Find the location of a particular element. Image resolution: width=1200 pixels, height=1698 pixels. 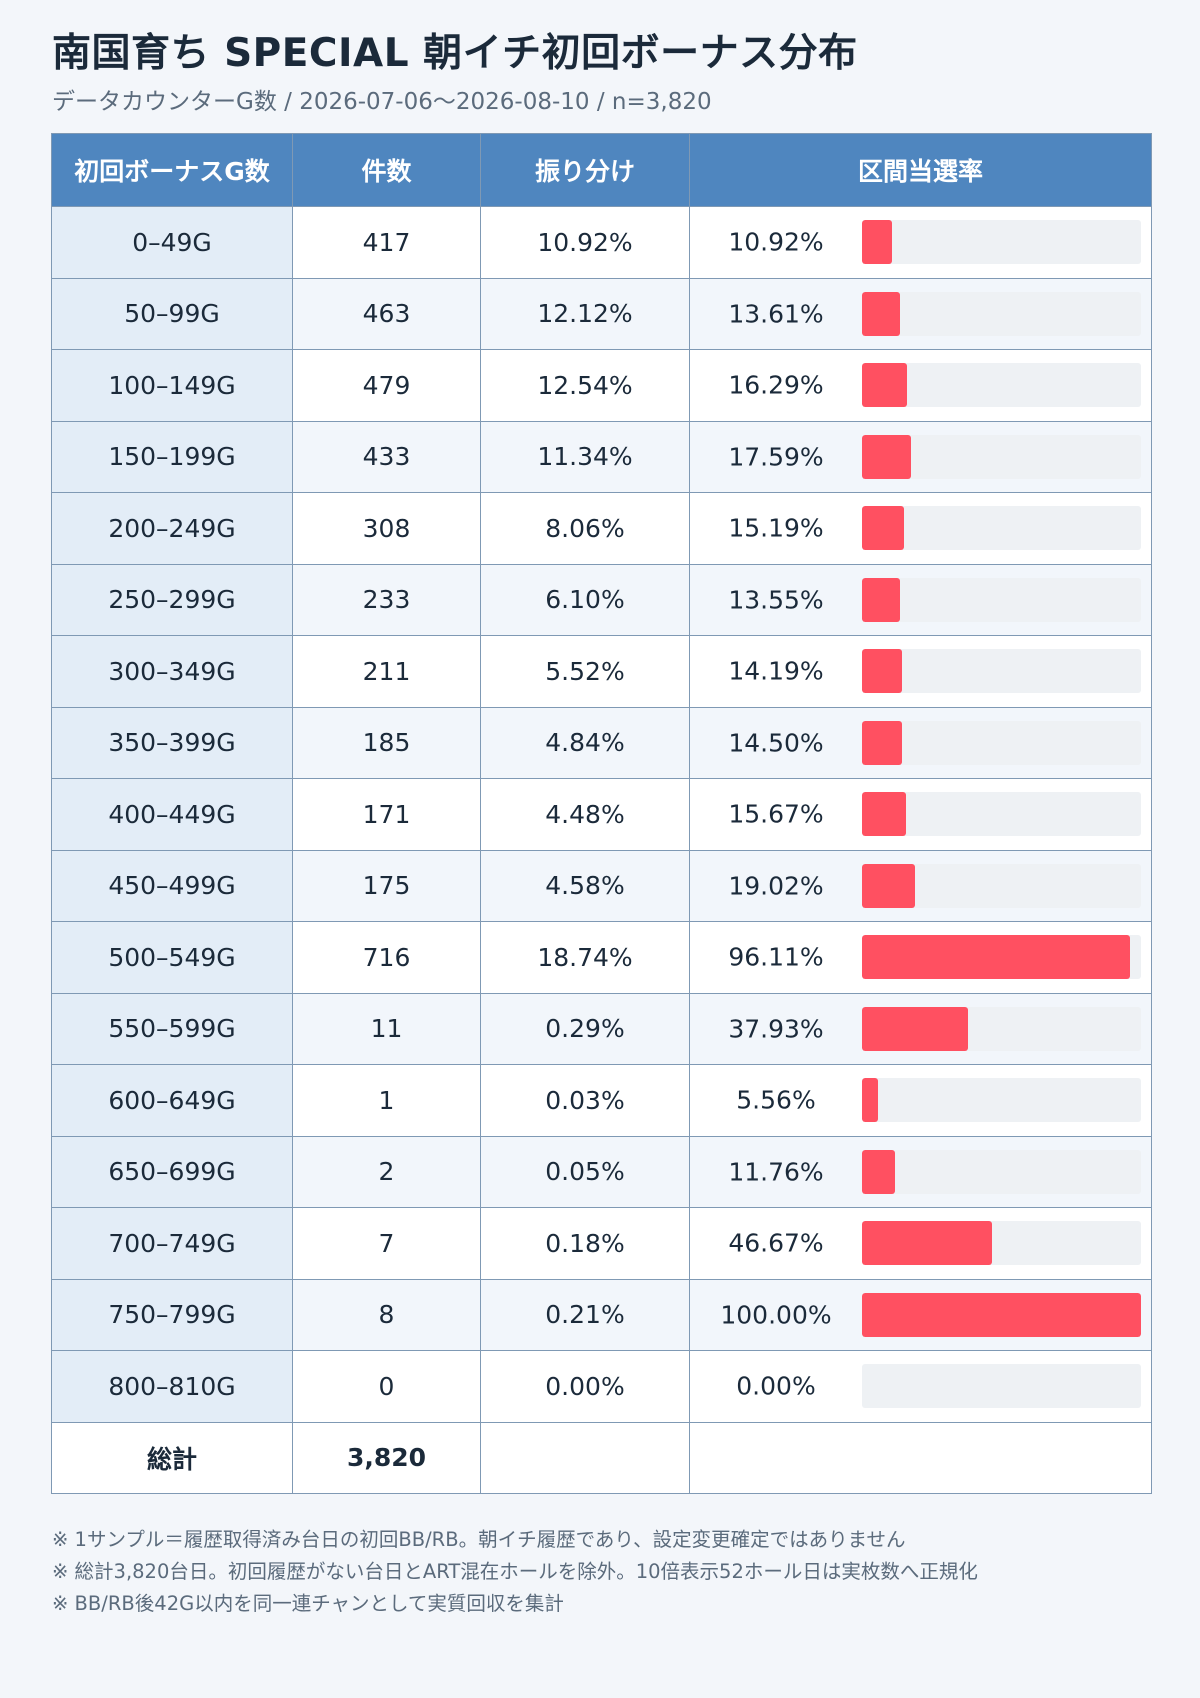

table-row: 650–699G 2 0.05% 11.76% is located at coordinates (601, 1171).